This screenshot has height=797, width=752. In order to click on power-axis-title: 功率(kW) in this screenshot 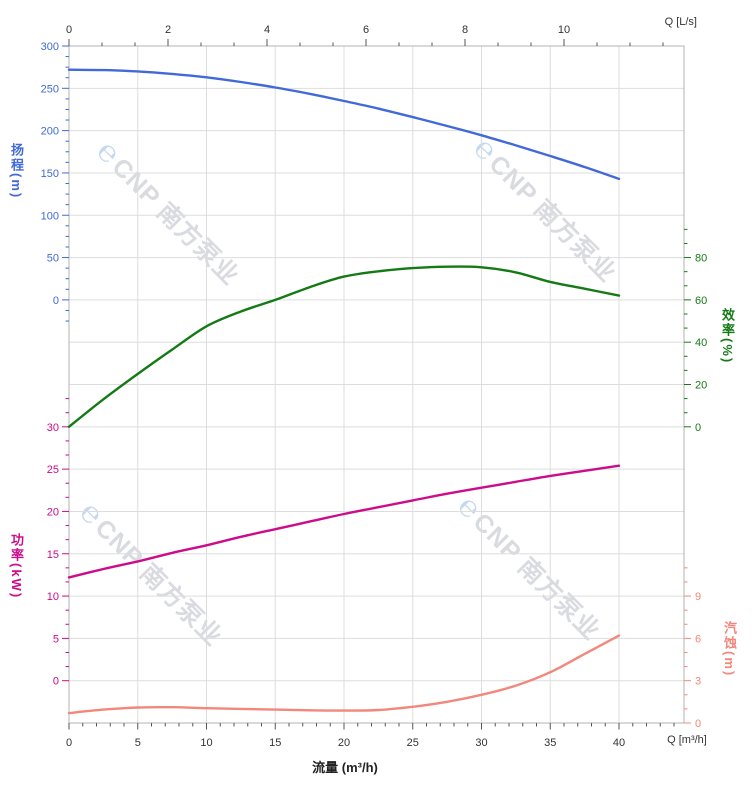, I will do `click(16, 566)`.